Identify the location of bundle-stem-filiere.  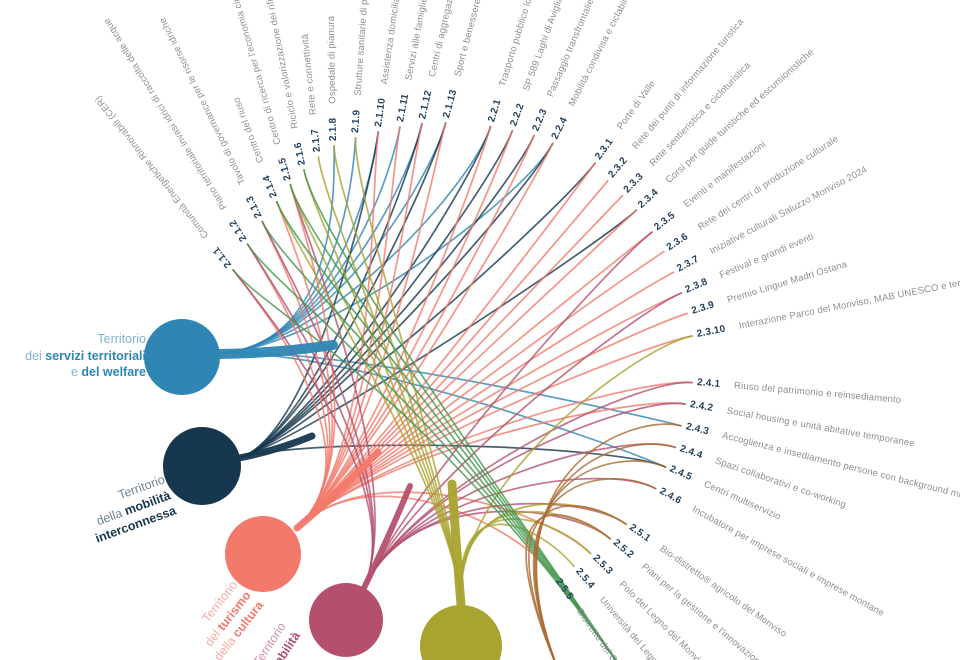
(456, 544).